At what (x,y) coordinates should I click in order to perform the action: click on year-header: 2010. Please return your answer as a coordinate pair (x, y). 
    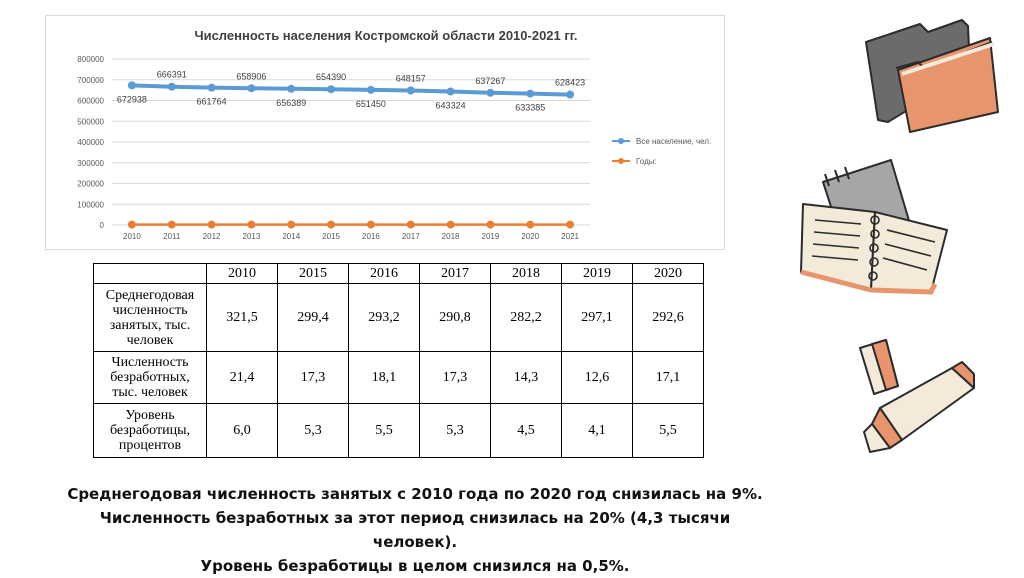
    Looking at the image, I should click on (242, 274).